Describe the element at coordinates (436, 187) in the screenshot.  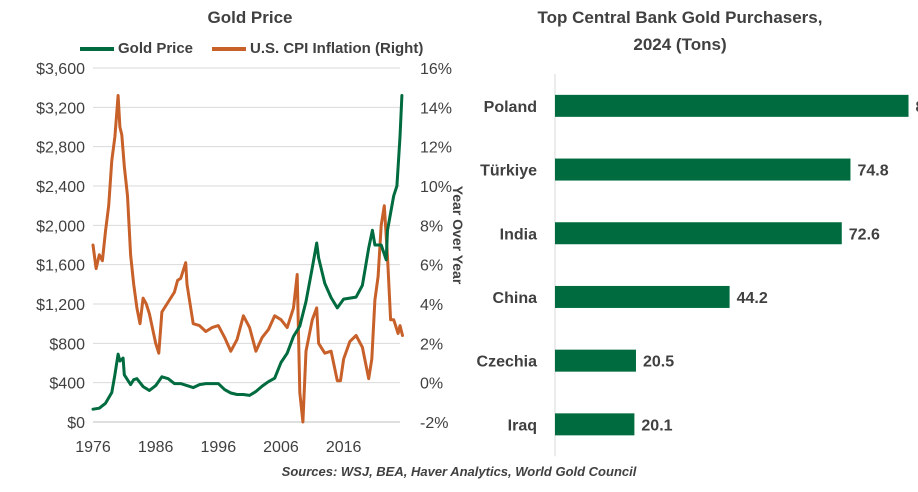
I see `y2-tick-label: 10%` at that location.